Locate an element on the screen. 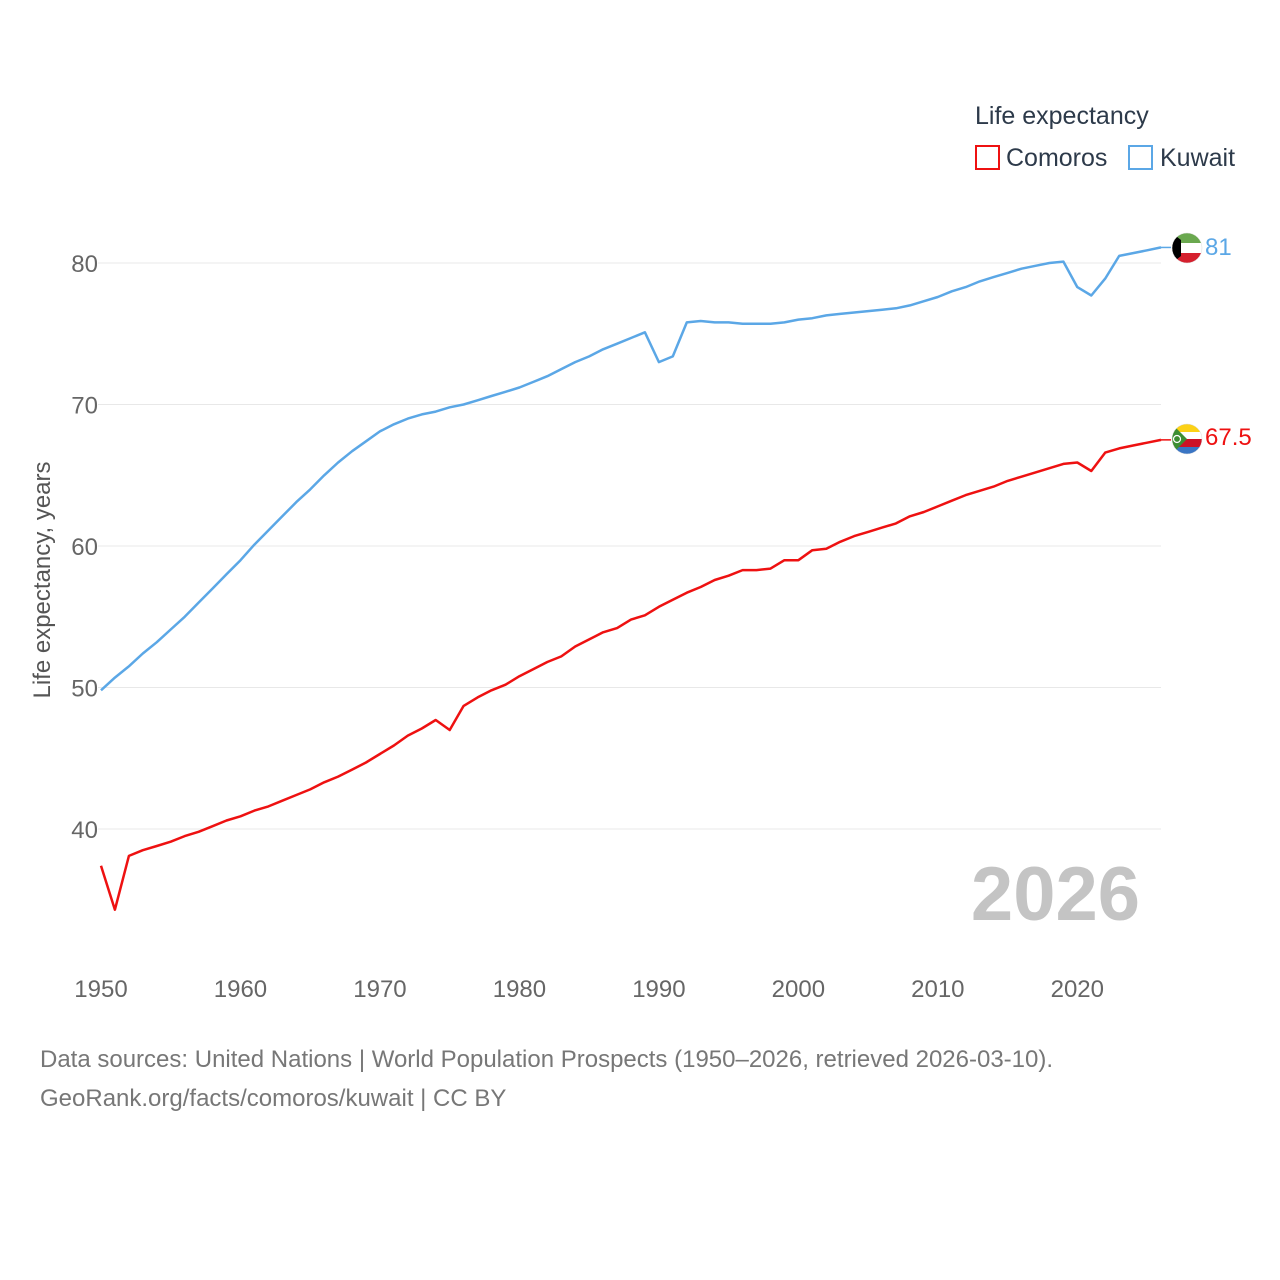 The image size is (1280, 1280). y-tick-label: 60 is located at coordinates (84, 547).